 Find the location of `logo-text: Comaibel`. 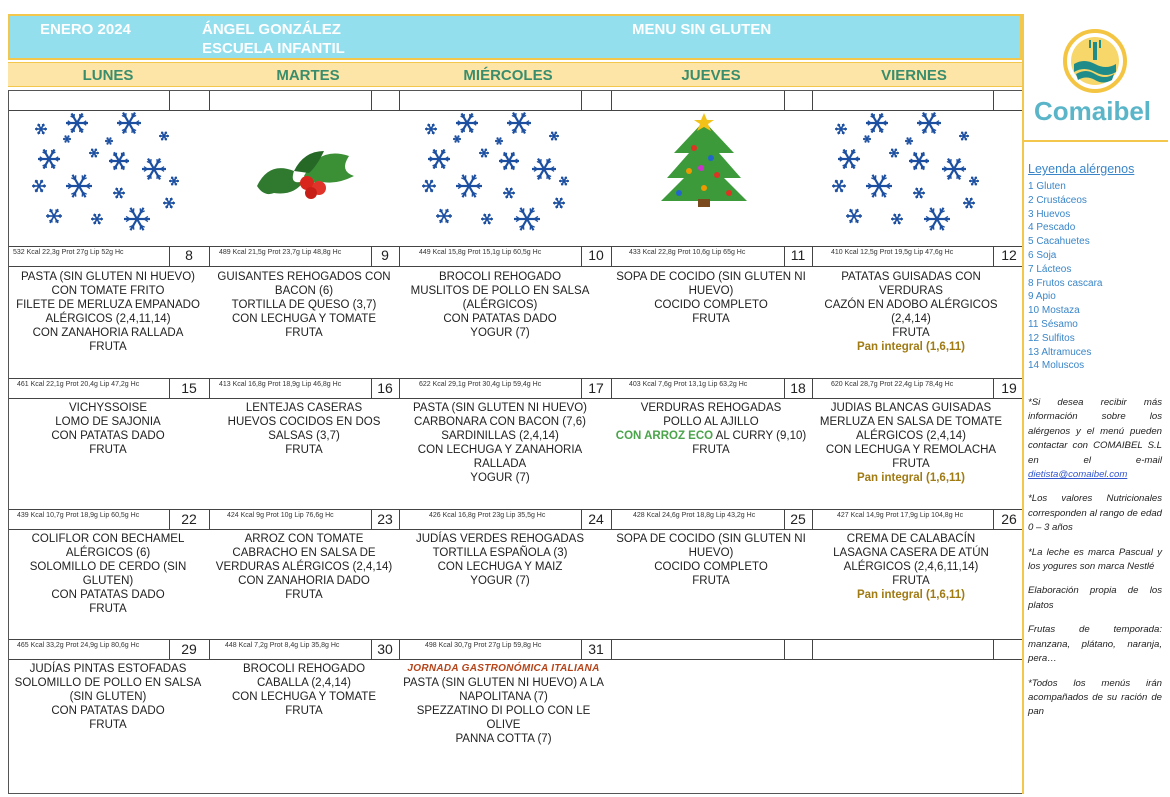

logo-text: Comaibel is located at coordinates (1093, 111).